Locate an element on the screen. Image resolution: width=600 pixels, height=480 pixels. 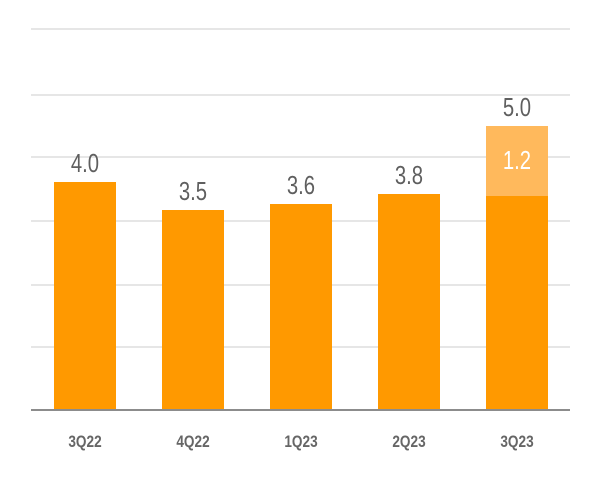
value-label-3q22: 4.0 is located at coordinates (85, 163).